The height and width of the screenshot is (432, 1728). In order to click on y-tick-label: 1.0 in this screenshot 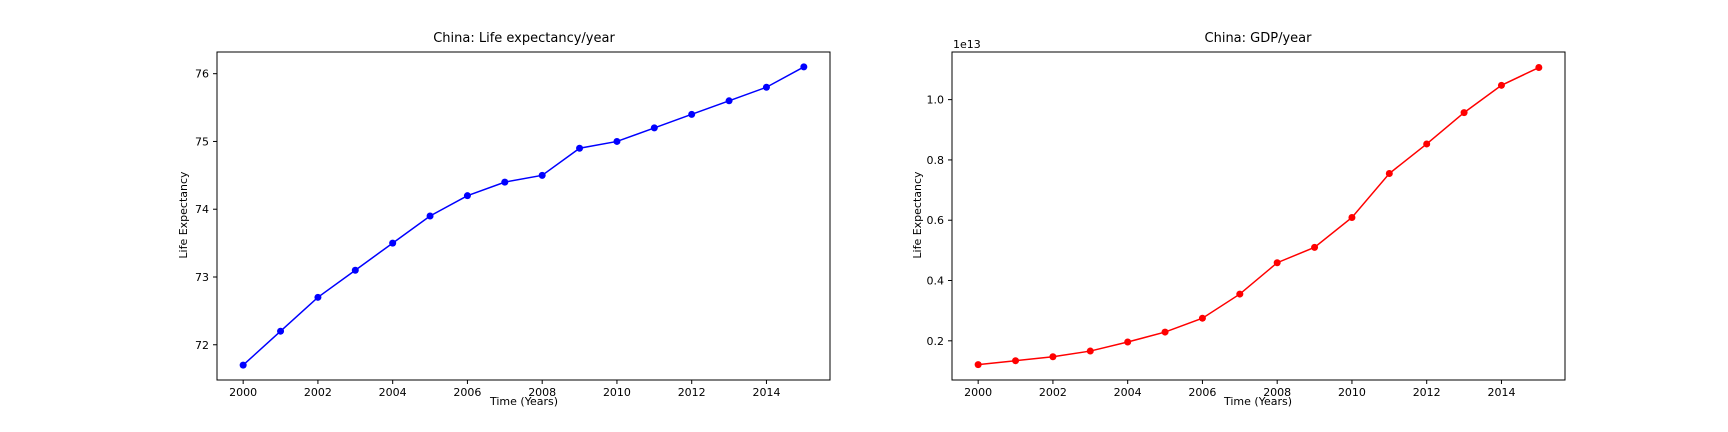, I will do `click(936, 100)`.